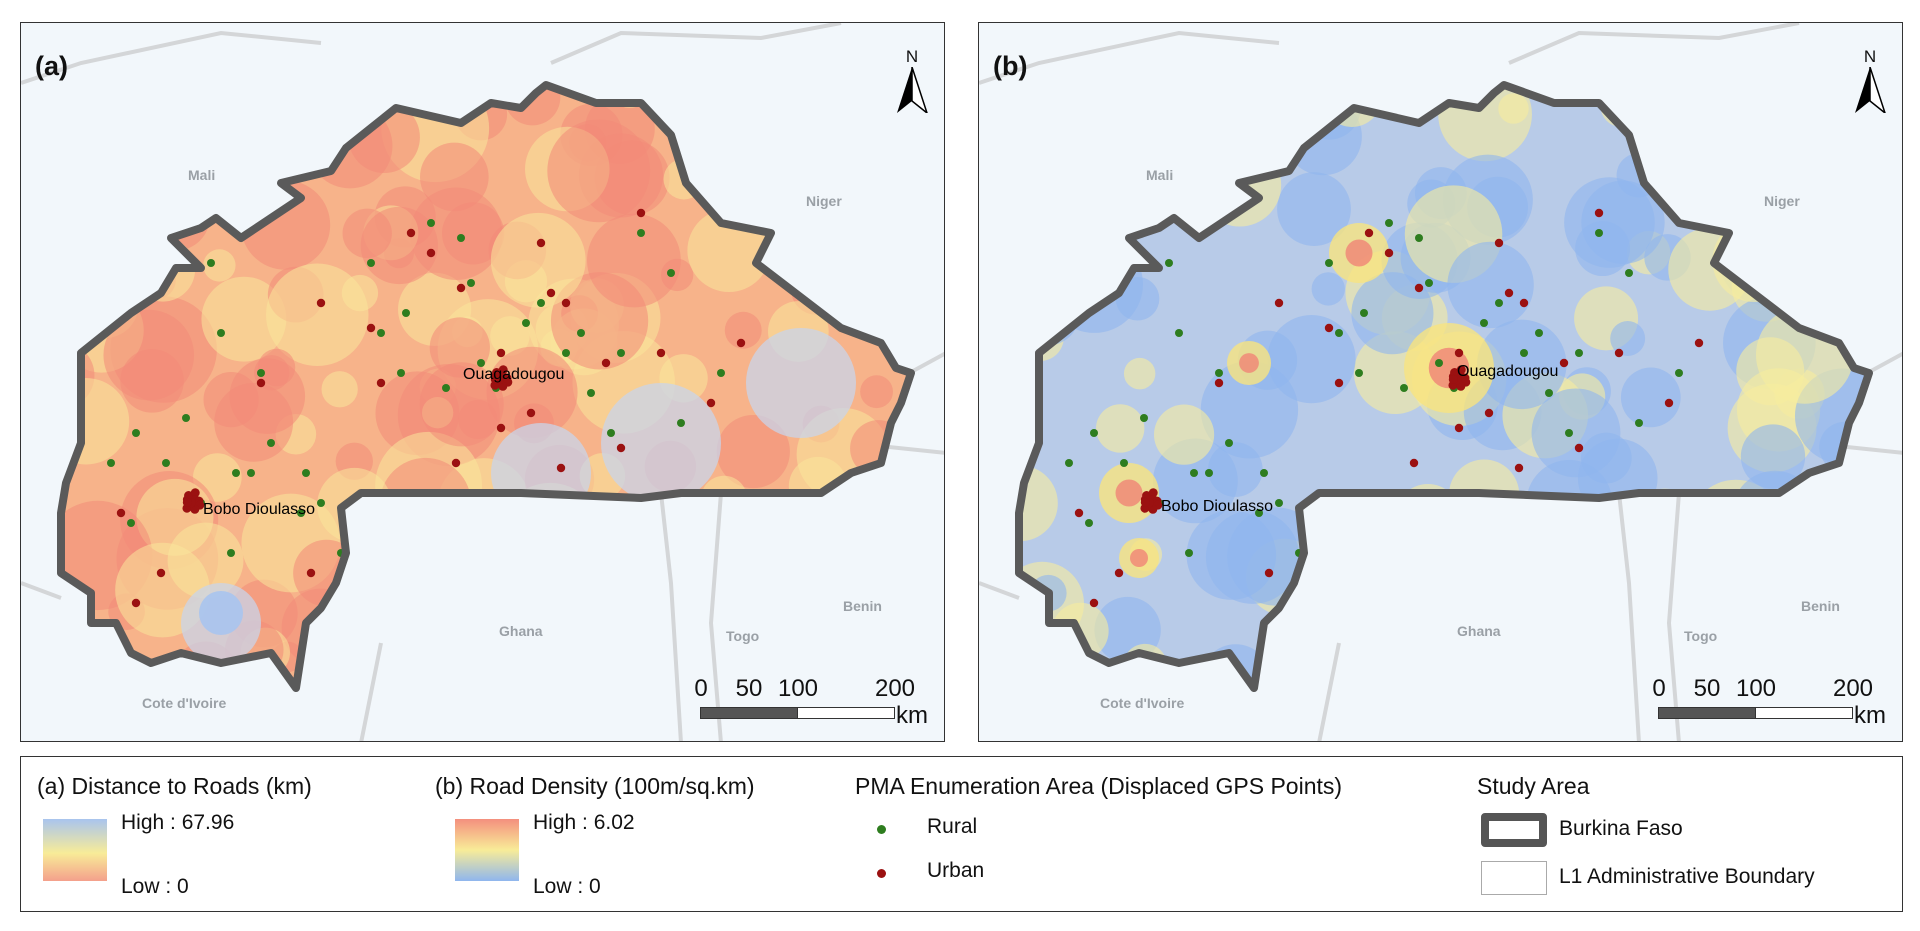 This screenshot has height=931, width=1920. I want to click on panel-label-b: (b), so click(1010, 66).